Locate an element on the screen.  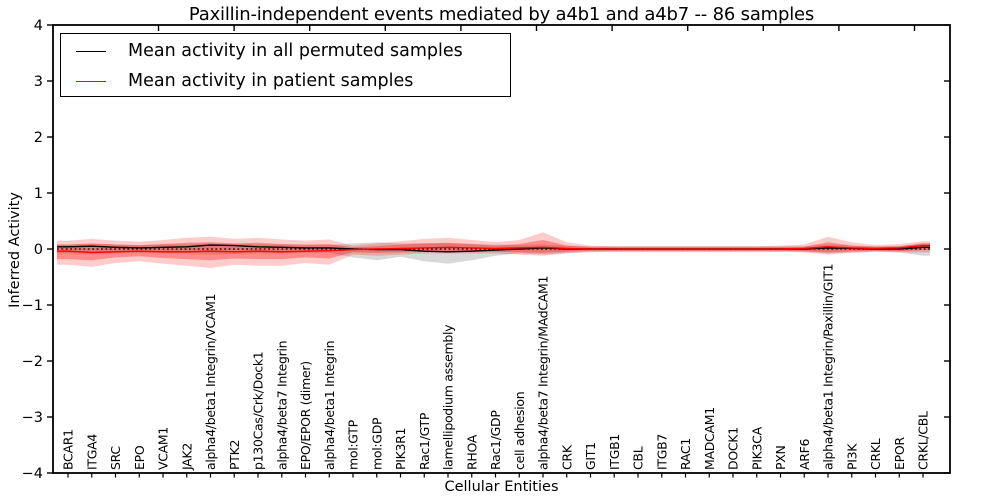
x-tick-label: PIK3CA is located at coordinates (756, 448).